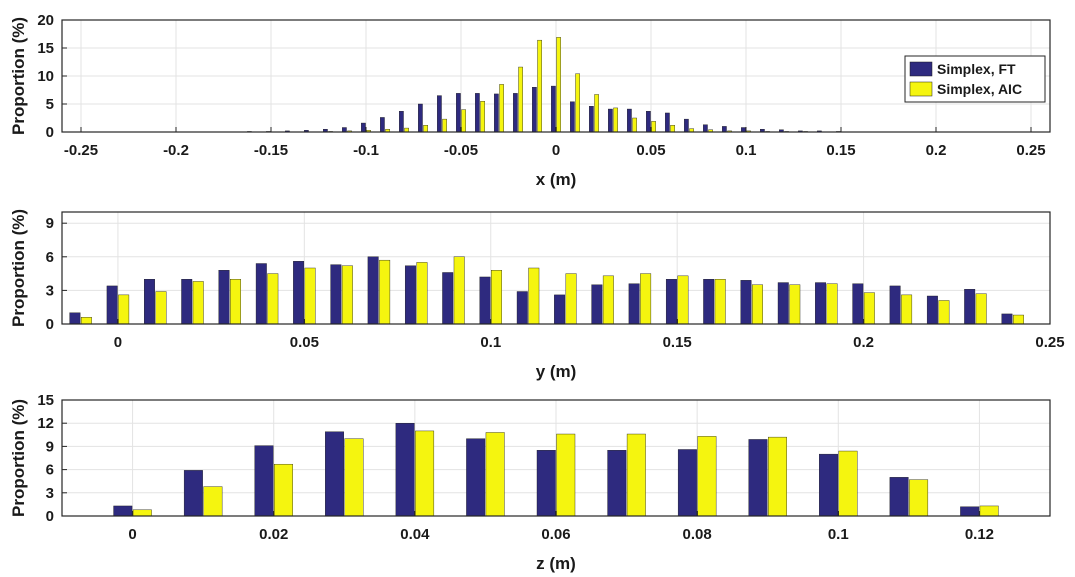 The height and width of the screenshot is (577, 1075). Describe the element at coordinates (461, 150) in the screenshot. I see `x-tick-label: -0.05` at that location.